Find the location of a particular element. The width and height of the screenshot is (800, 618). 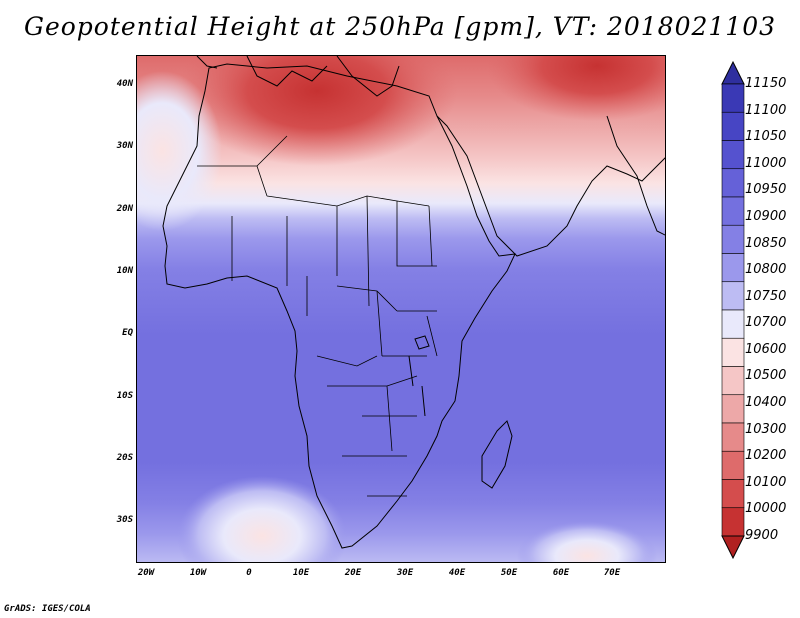

colorbar is located at coordinates (733, 310).